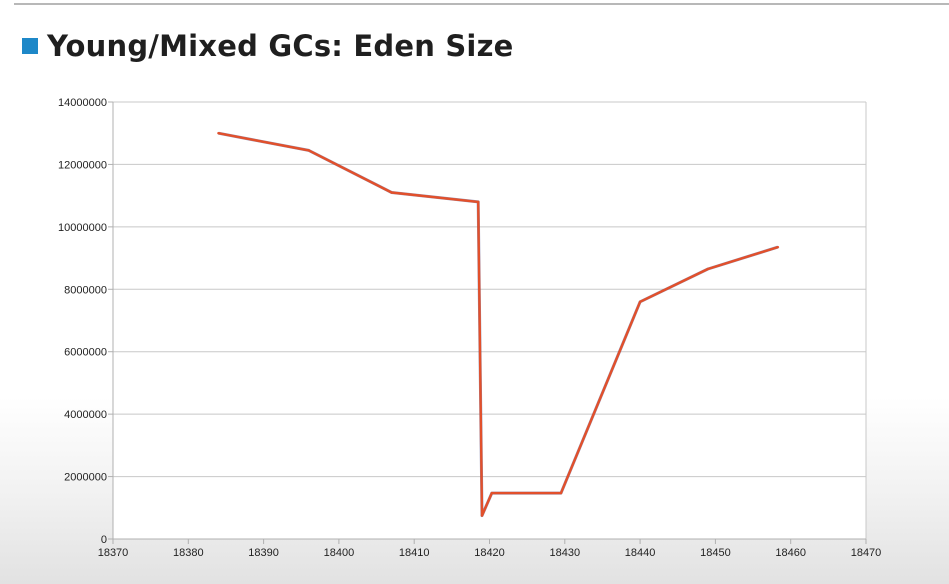 This screenshot has height=584, width=949. I want to click on y-tick-label: 12000000, so click(82, 165).